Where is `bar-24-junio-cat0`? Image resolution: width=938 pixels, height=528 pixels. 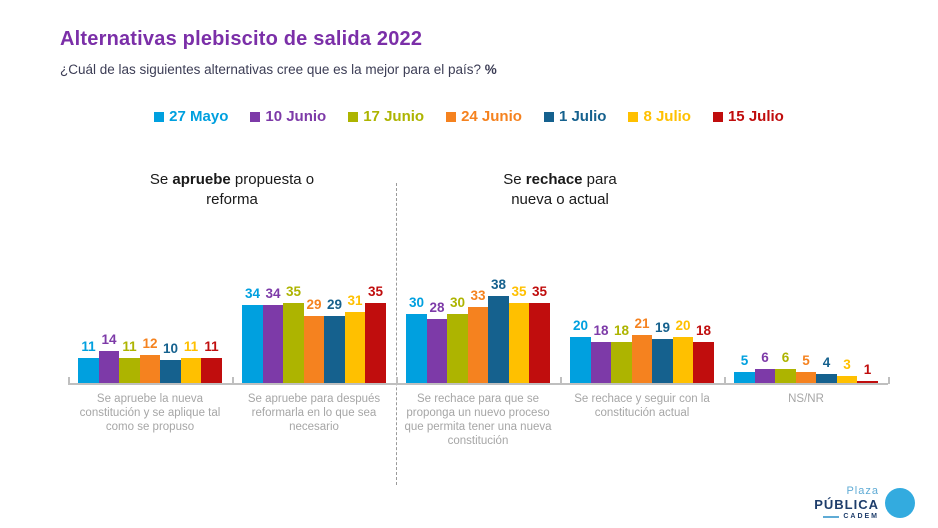 bar-24-junio-cat0 is located at coordinates (150, 369).